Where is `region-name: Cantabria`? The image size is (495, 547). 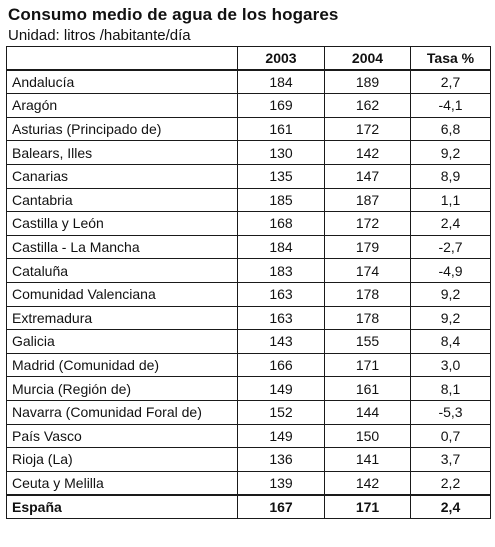
region-name: Cantabria is located at coordinates (122, 200).